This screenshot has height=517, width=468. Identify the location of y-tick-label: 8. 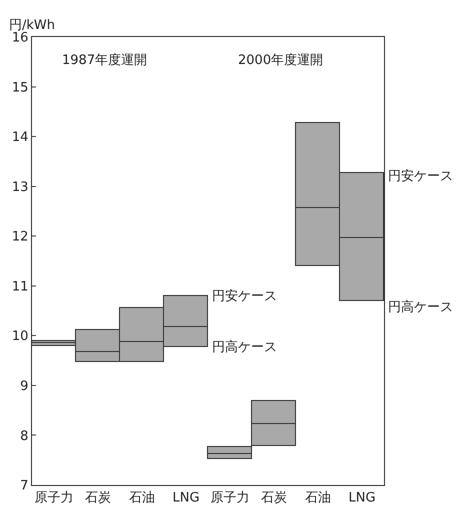
(24, 436).